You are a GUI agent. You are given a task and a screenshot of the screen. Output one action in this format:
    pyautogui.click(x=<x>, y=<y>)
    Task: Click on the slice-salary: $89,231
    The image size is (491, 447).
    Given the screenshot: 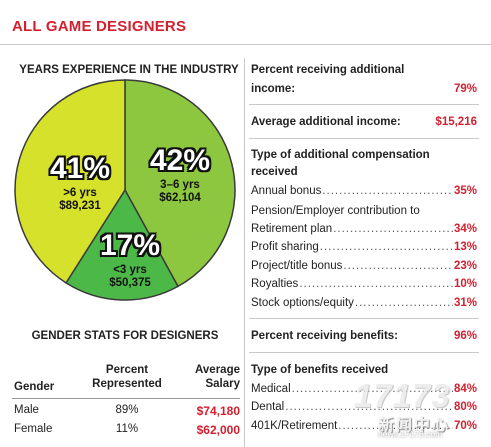 What is the action you would take?
    pyautogui.click(x=80, y=206)
    